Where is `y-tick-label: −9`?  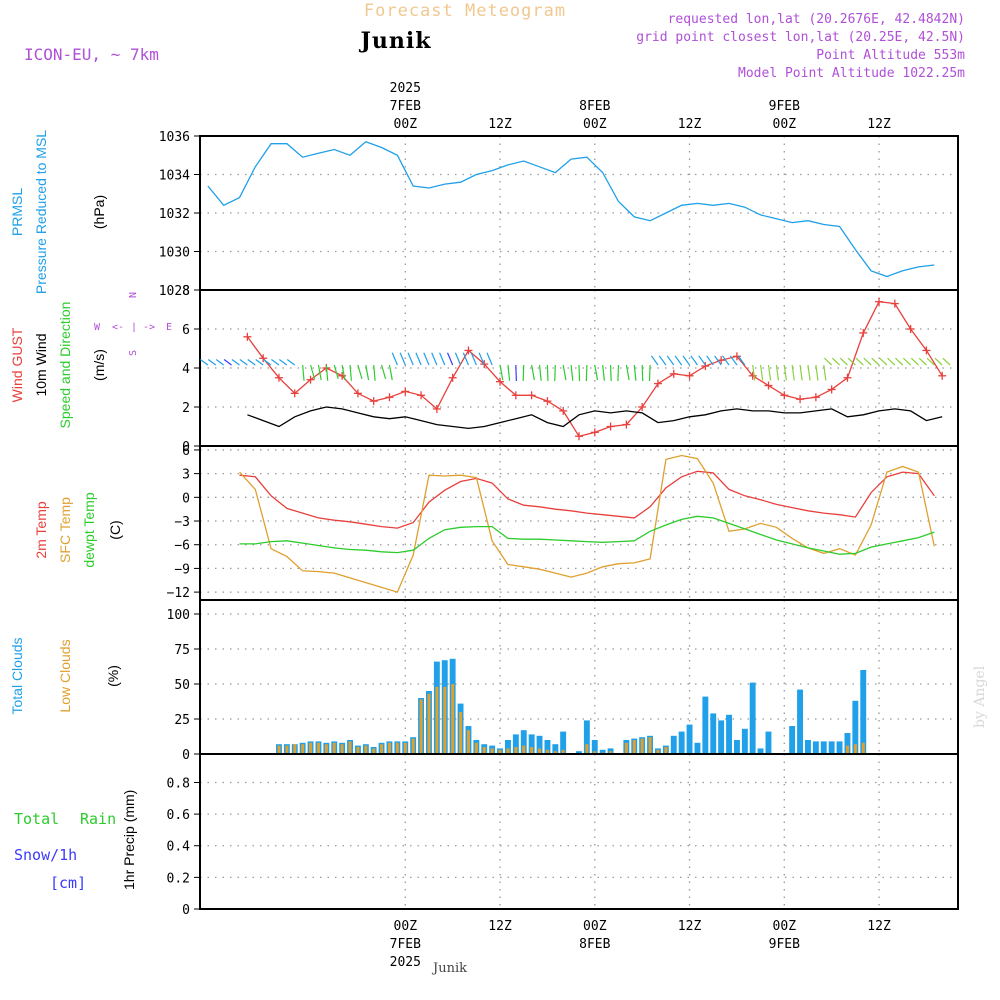 y-tick-label: −9 is located at coordinates (182, 569).